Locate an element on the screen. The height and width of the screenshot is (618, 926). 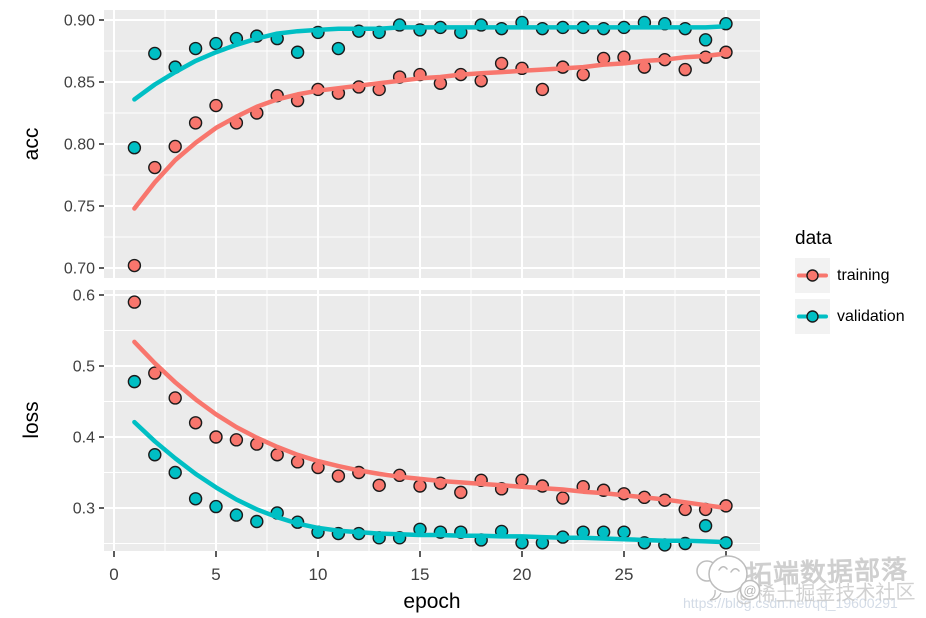
validation-smooth-line-acc is located at coordinates (430, 62).